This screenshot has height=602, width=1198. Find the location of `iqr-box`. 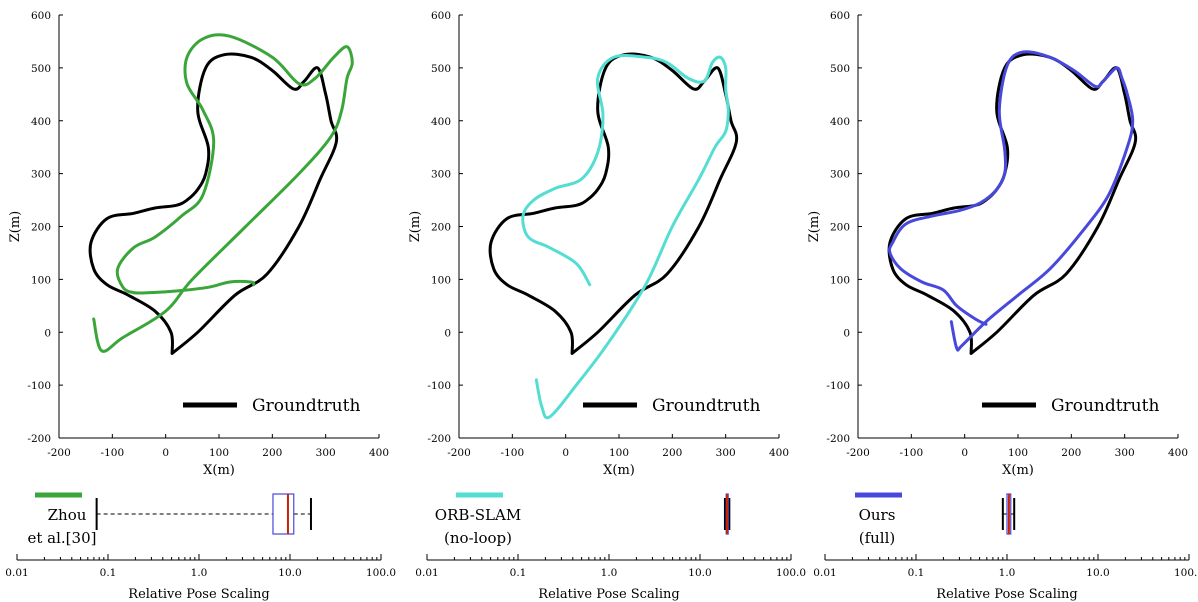

iqr-box is located at coordinates (283, 514).